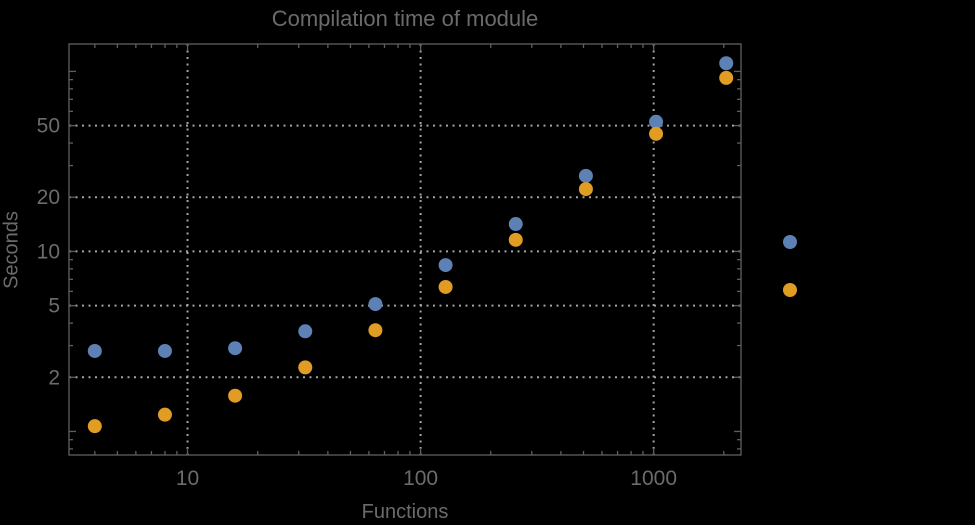 This screenshot has width=975, height=525. Describe the element at coordinates (405, 18) in the screenshot. I see `chart-title: Compilation time of module` at that location.